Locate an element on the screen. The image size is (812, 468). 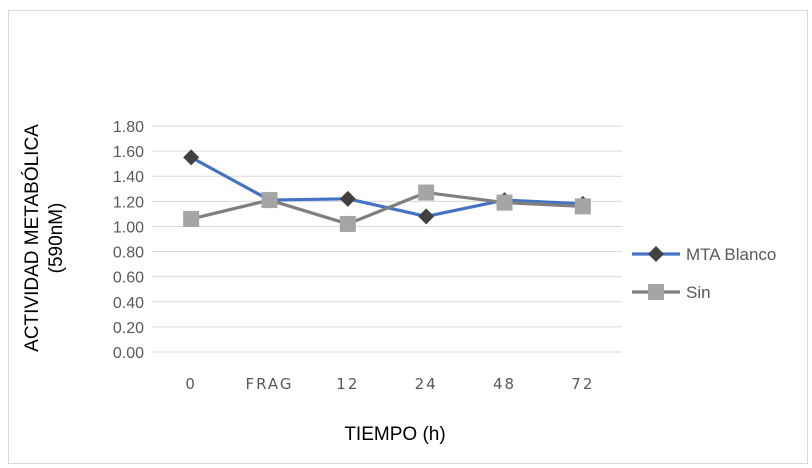
x-tick-label: 48 is located at coordinates (504, 384).